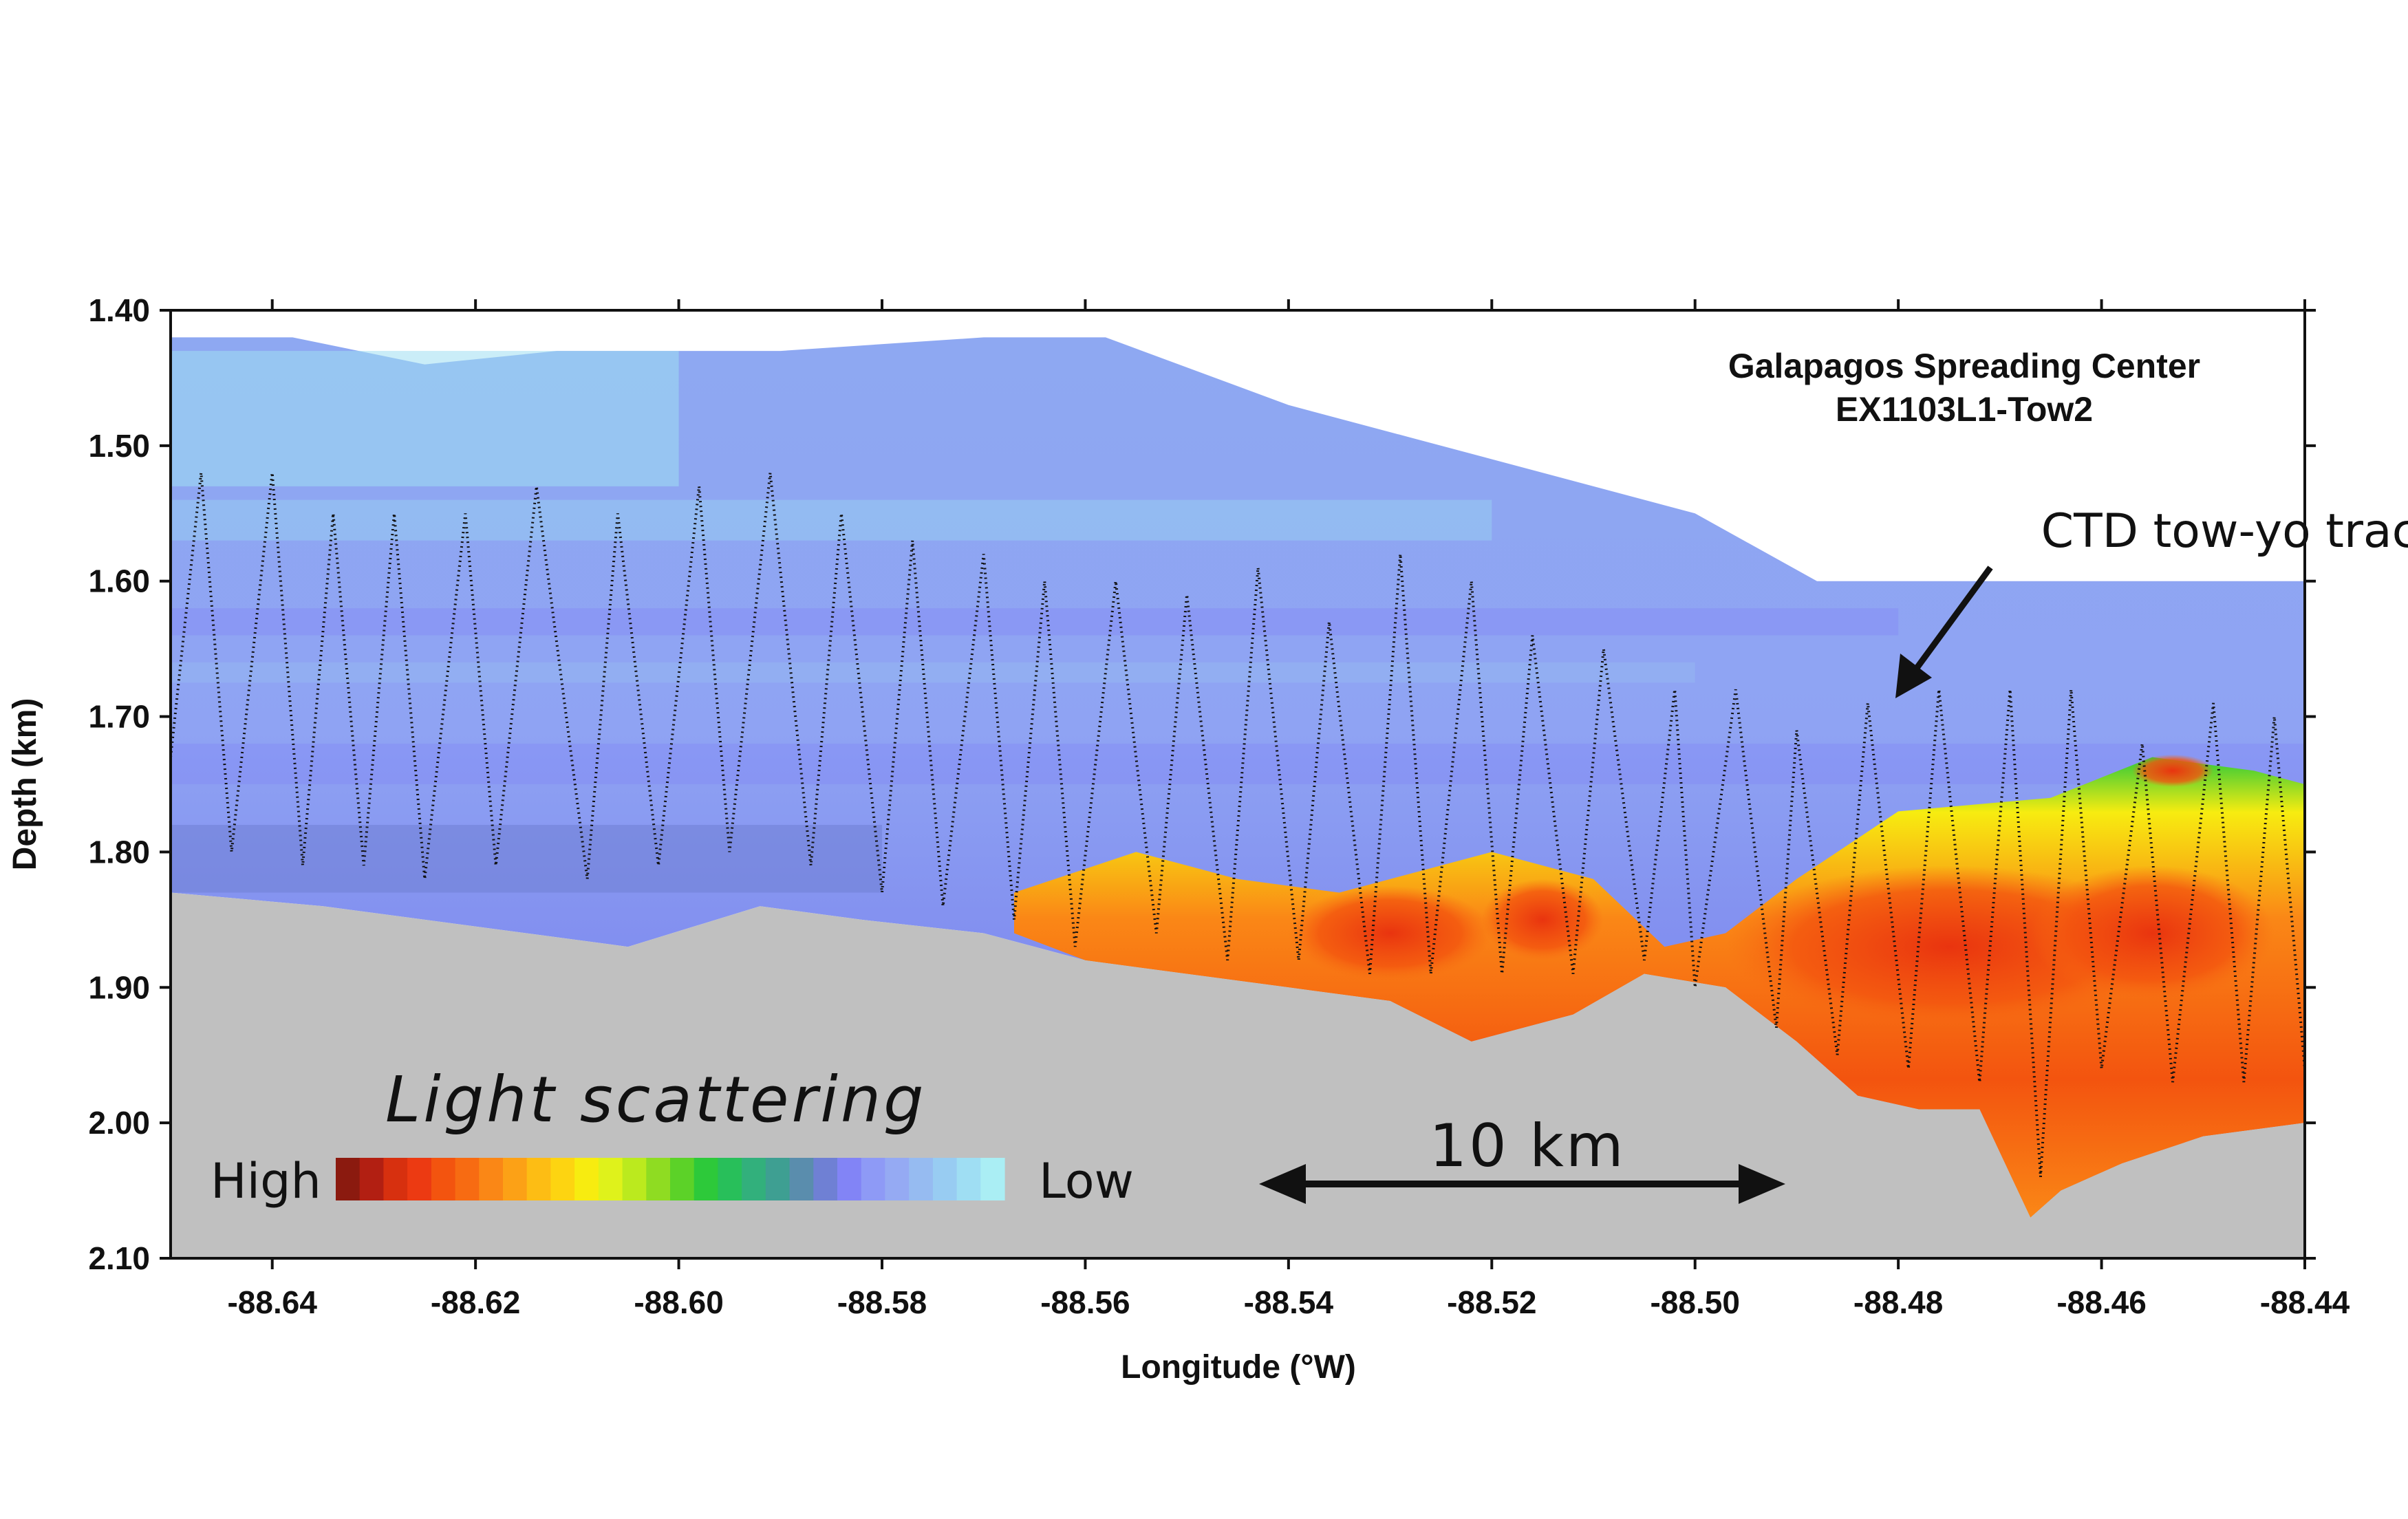 Image resolution: width=2408 pixels, height=1519 pixels. I want to click on x-tick-label: -88.44, so click(2305, 1302).